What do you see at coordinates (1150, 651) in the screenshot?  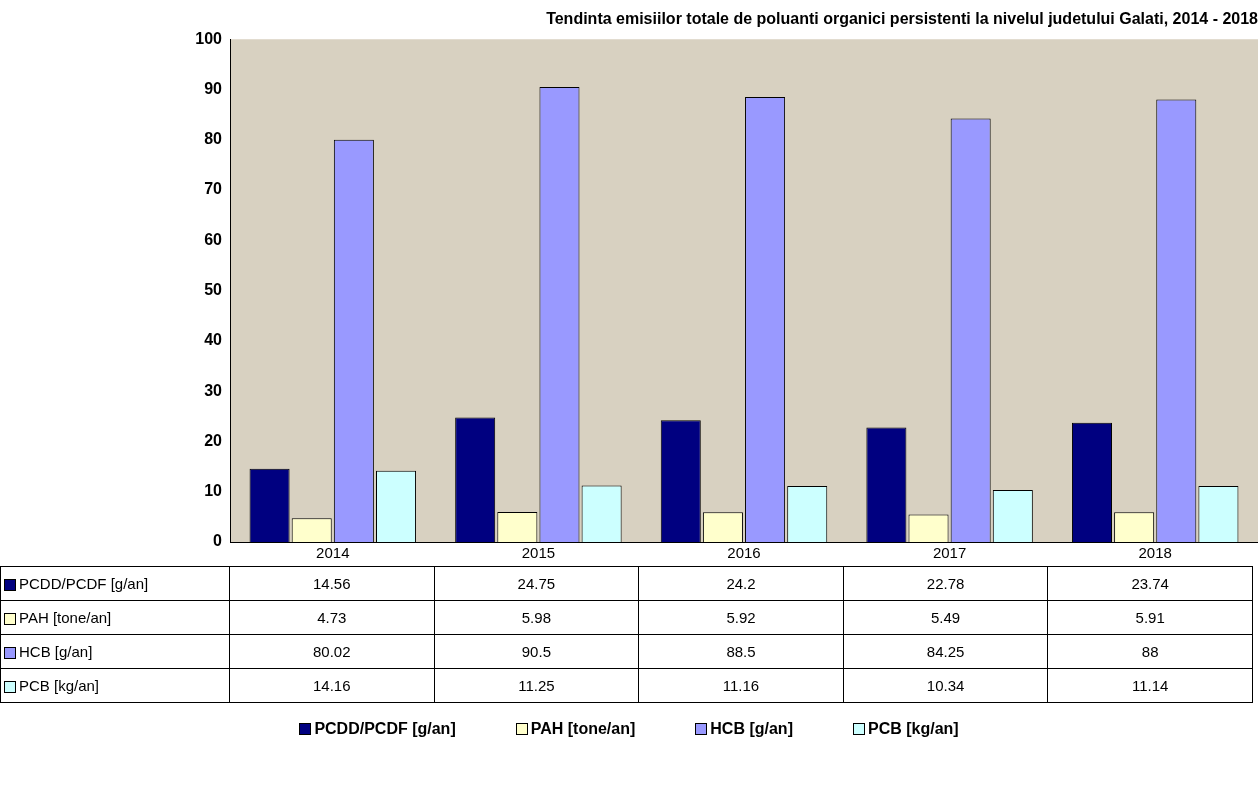 I see `data-label: 88` at bounding box center [1150, 651].